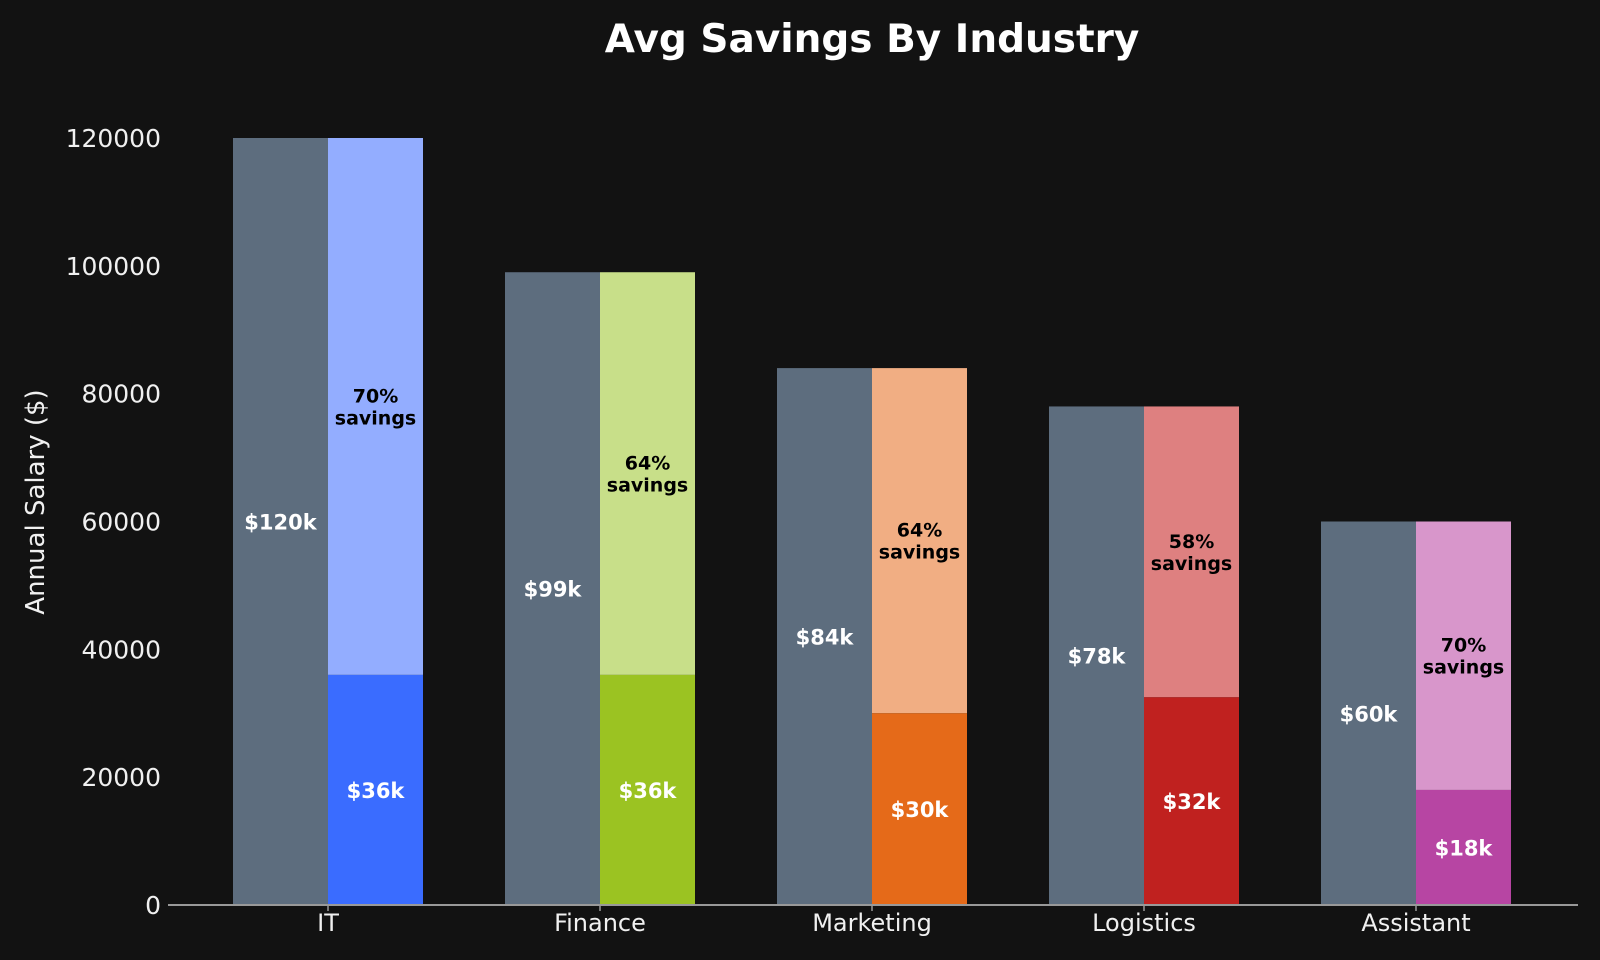 The height and width of the screenshot is (960, 1600). I want to click on cost-bar-assistant, so click(1463, 847).